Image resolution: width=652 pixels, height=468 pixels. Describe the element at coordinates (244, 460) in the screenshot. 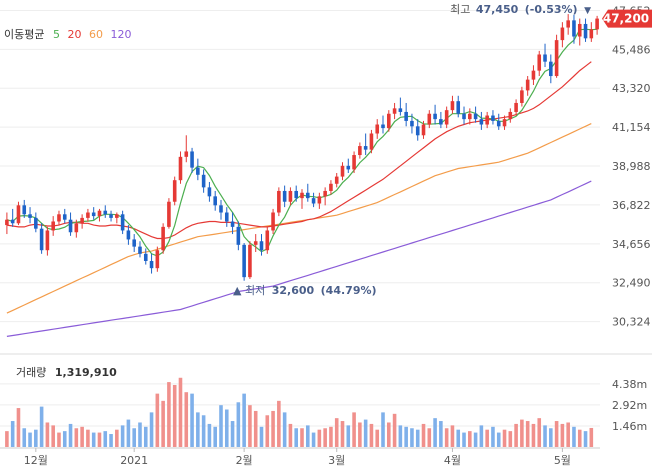

I see `x-tick-label: 2월` at that location.